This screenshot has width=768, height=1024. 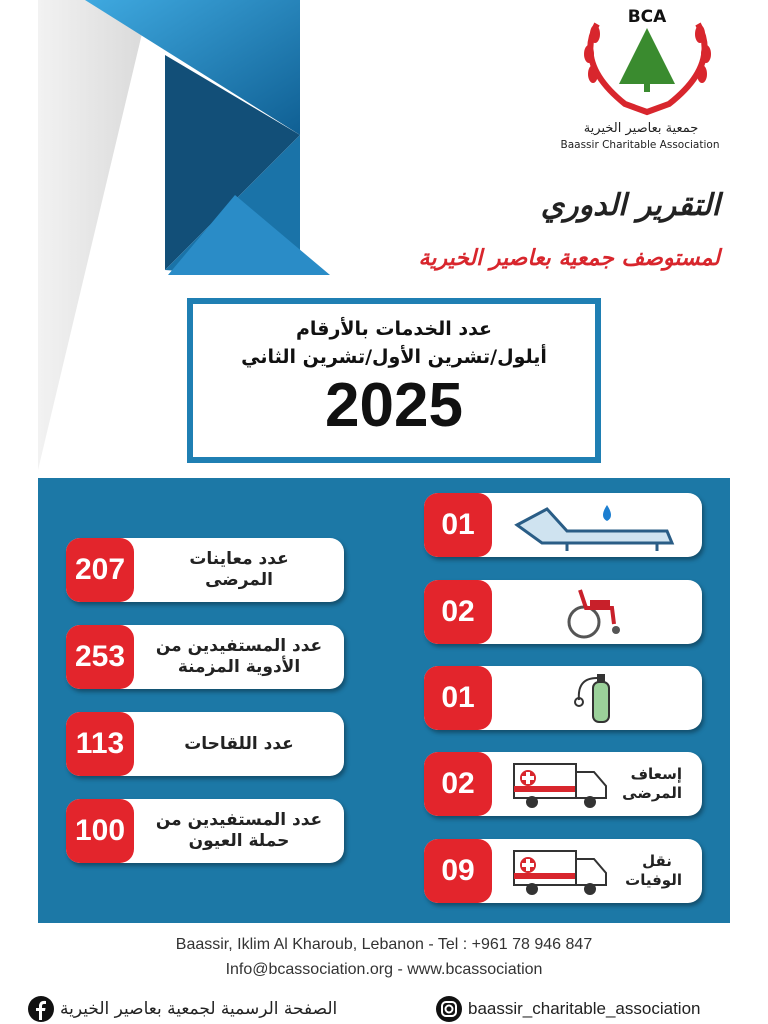 I want to click on facebook-link: الصفحة الرسمية لجمعية بعاصير الخيرية, so click(x=182, y=1009).